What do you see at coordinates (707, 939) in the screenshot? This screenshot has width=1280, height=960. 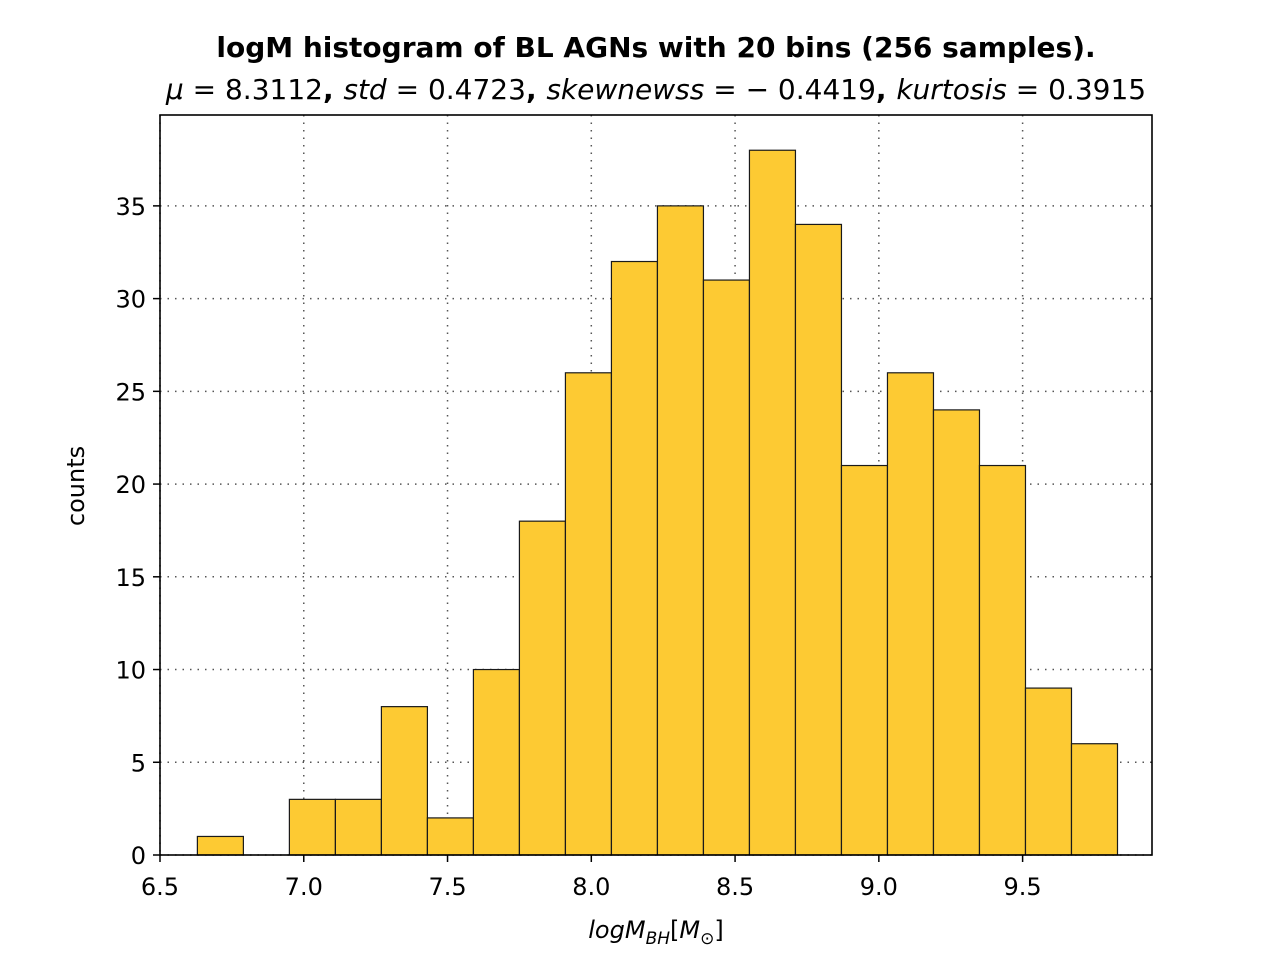 I see `x-label-inner-sub: ⊙` at bounding box center [707, 939].